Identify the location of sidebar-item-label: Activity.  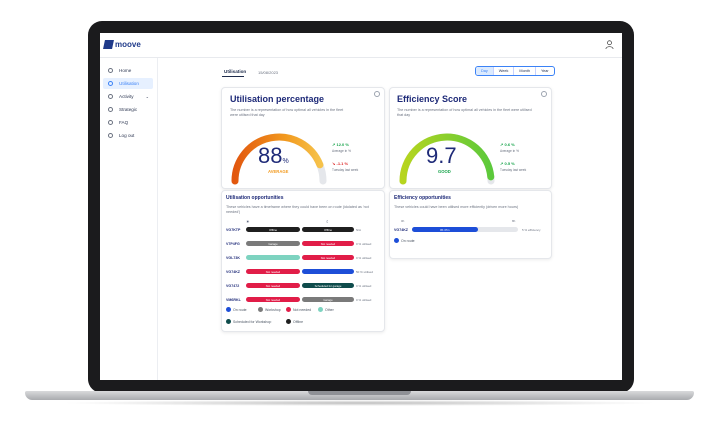
(126, 96).